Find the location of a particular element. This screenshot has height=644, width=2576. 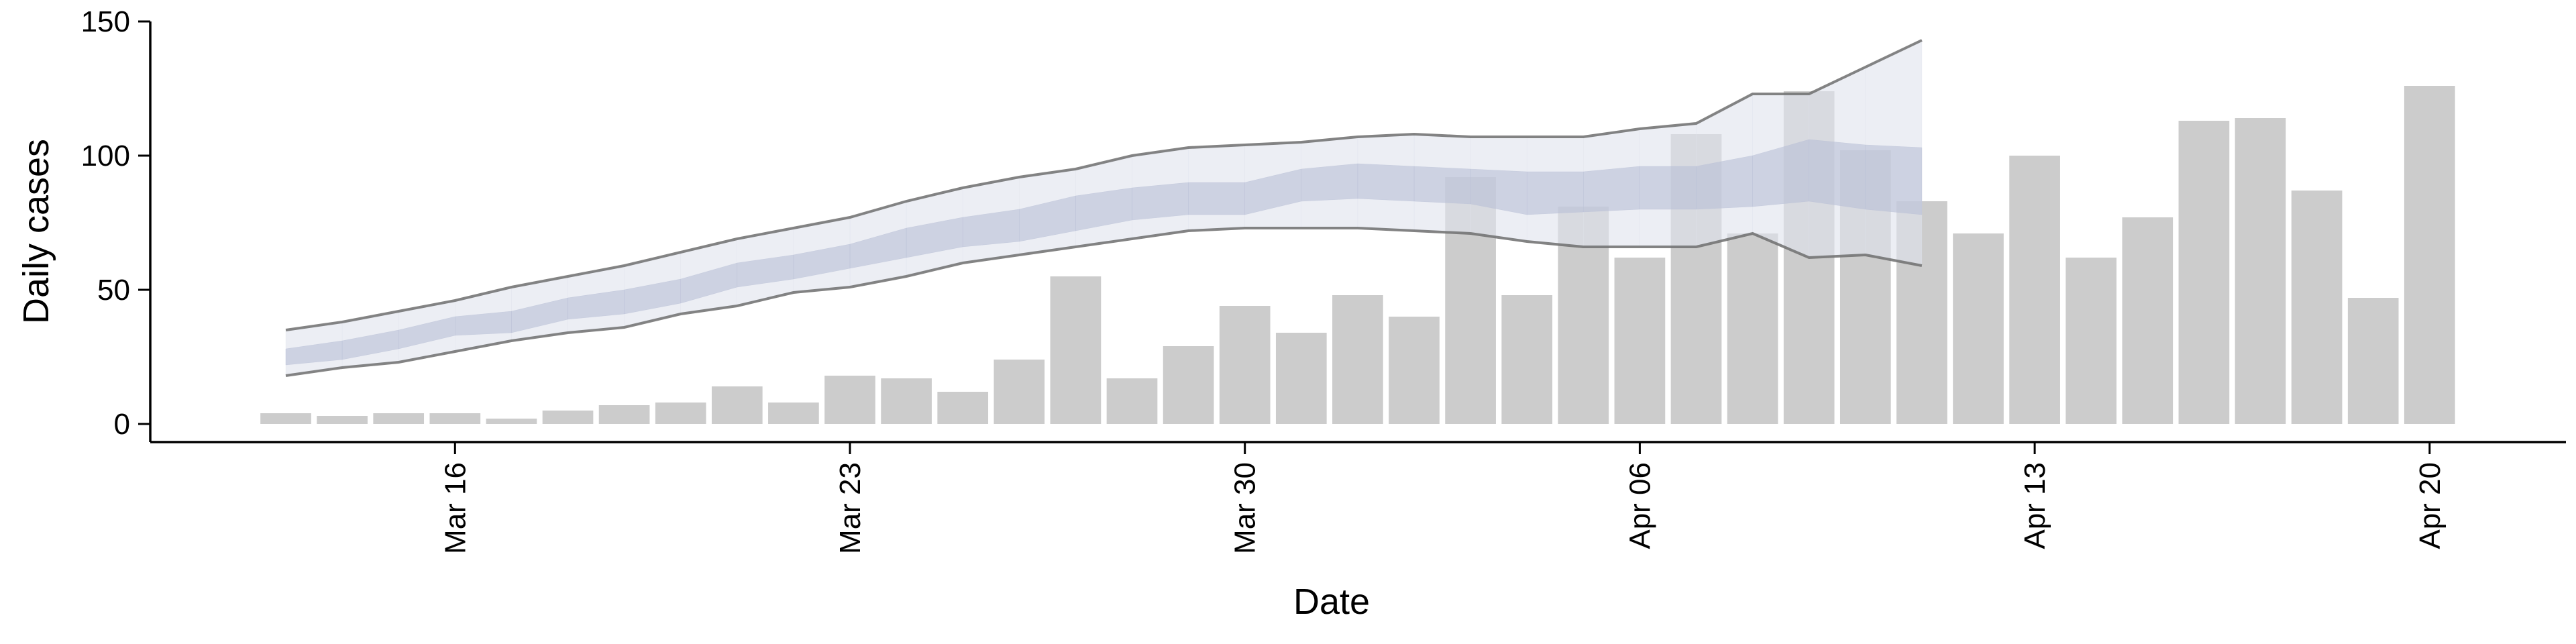

y-tick-label: 100 is located at coordinates (105, 156).